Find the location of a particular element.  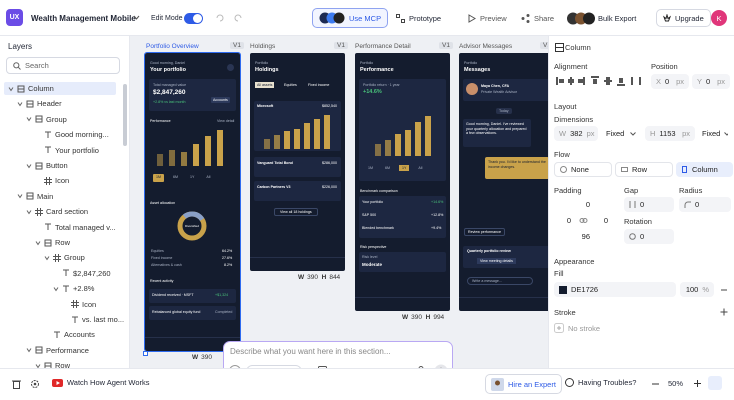

width-field: W 382 px is located at coordinates (576, 133).